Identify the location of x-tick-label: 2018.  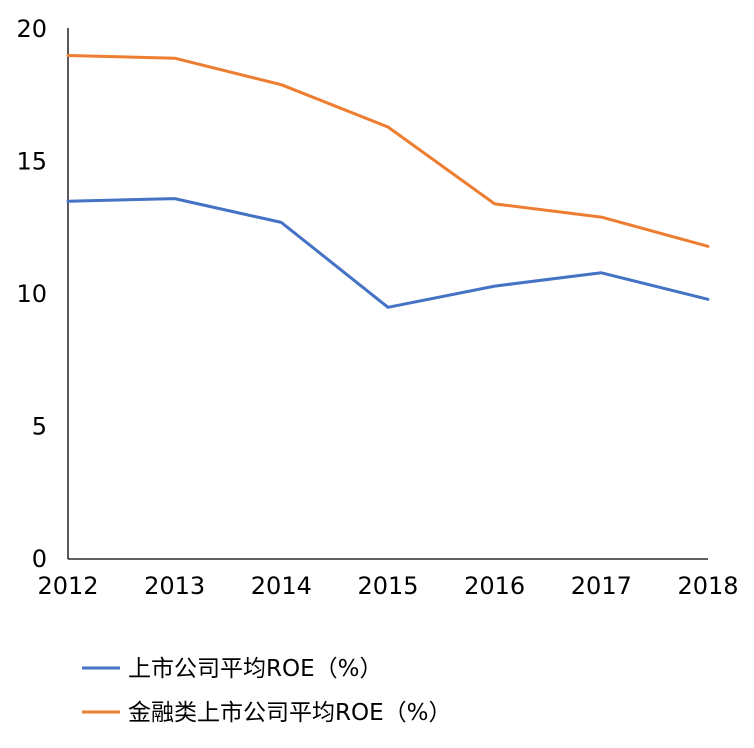
(707, 586).